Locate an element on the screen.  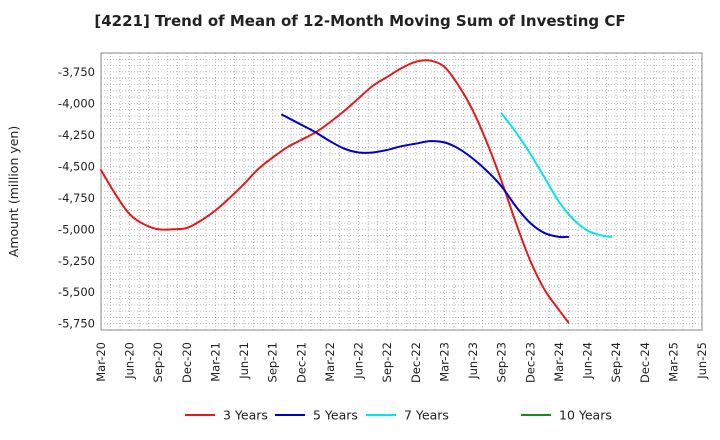
legend-label: 7 Years is located at coordinates (426, 415).